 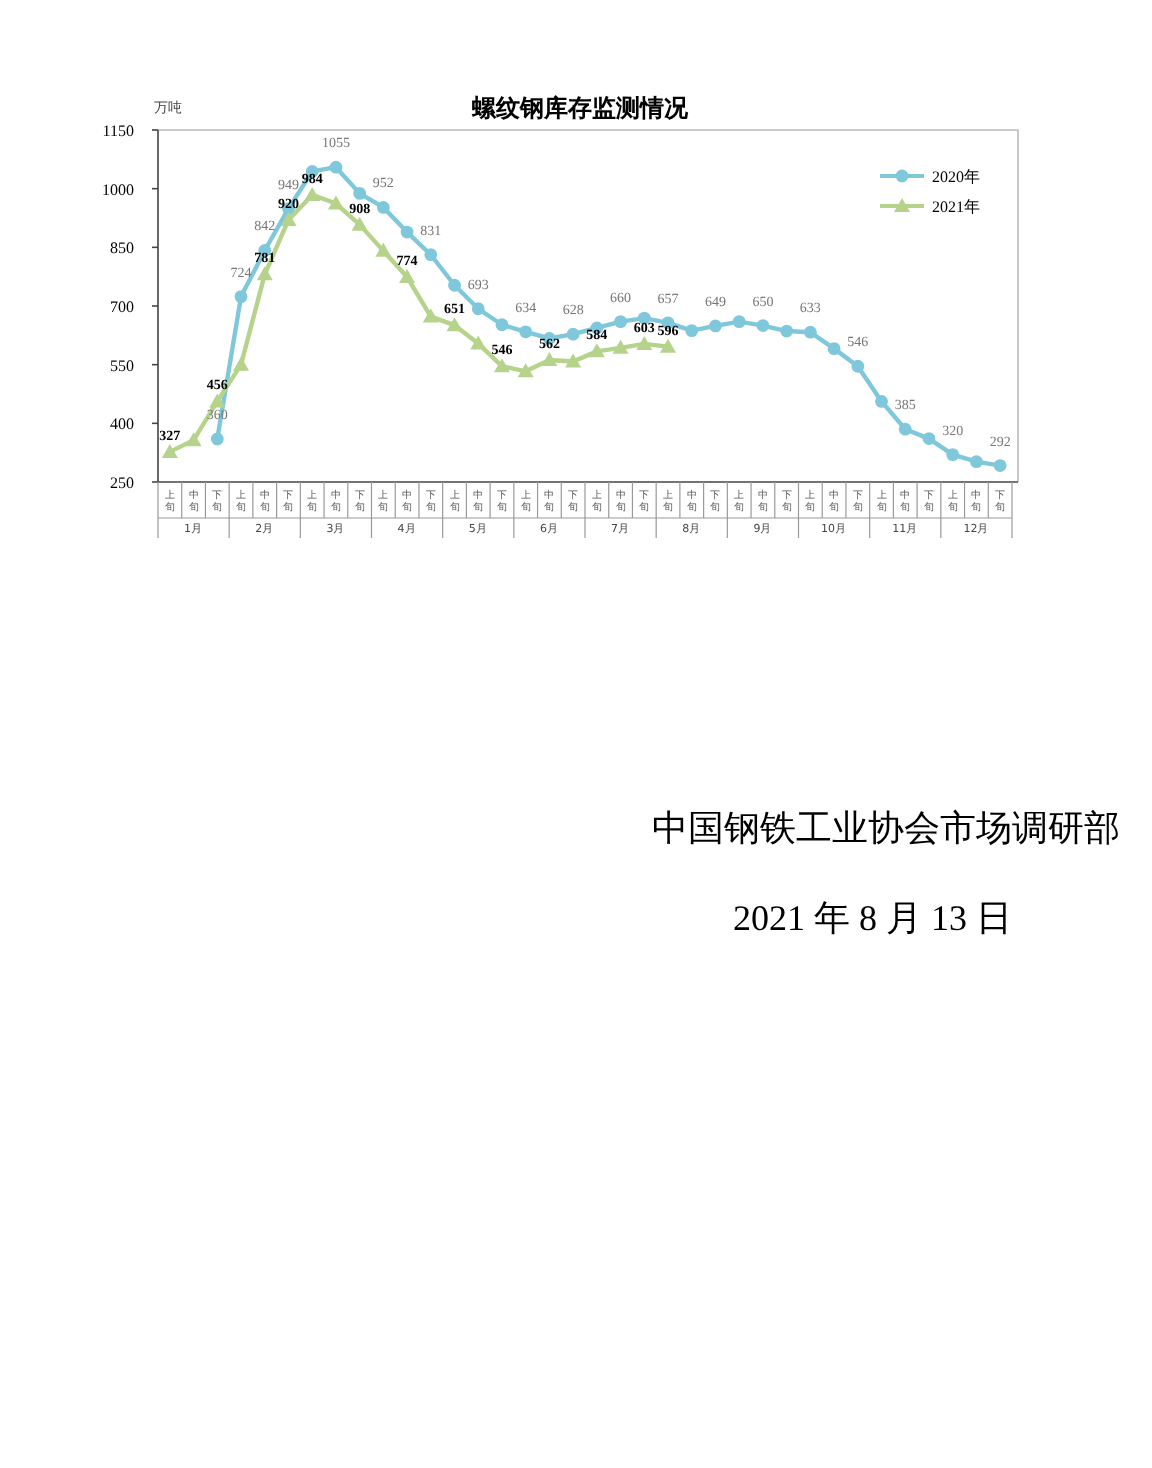 I want to click on chart-title: 螺纹钢库存监测情况, so click(x=580, y=108).